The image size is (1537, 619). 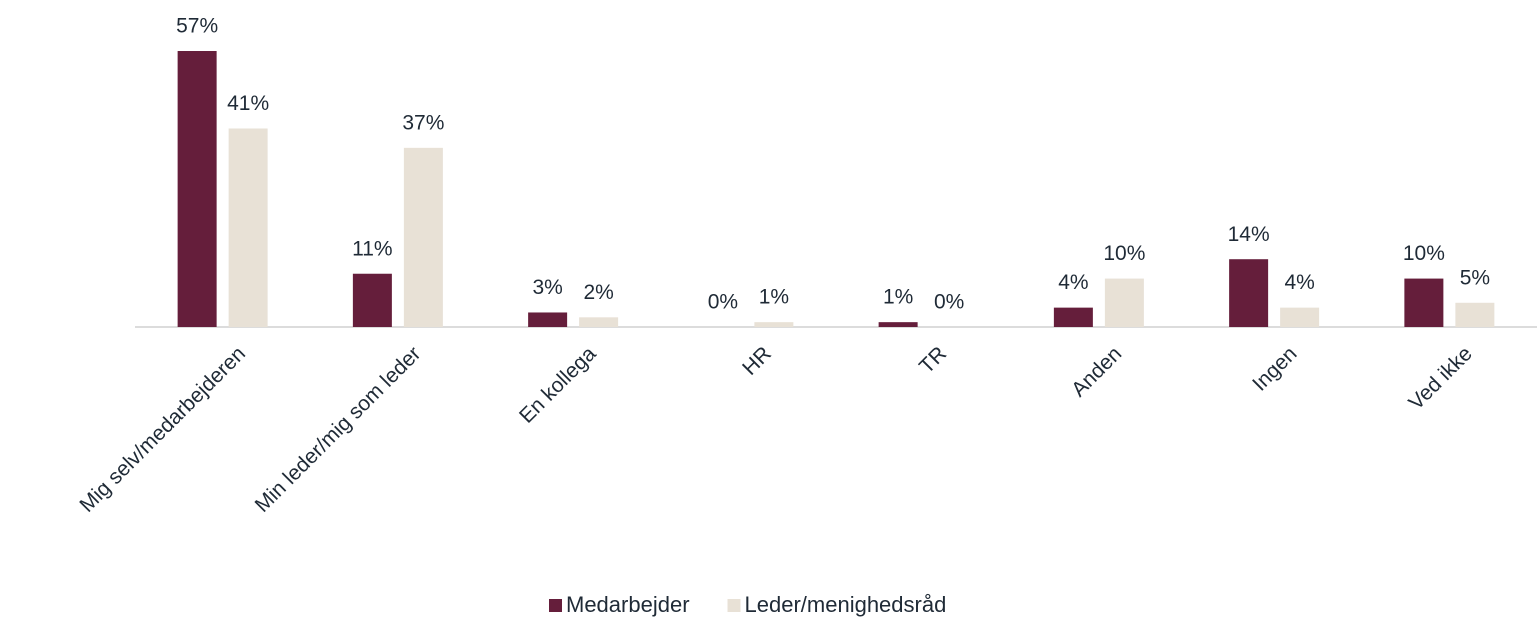 I want to click on x-tick-label: Ingen, so click(x=1274, y=368).